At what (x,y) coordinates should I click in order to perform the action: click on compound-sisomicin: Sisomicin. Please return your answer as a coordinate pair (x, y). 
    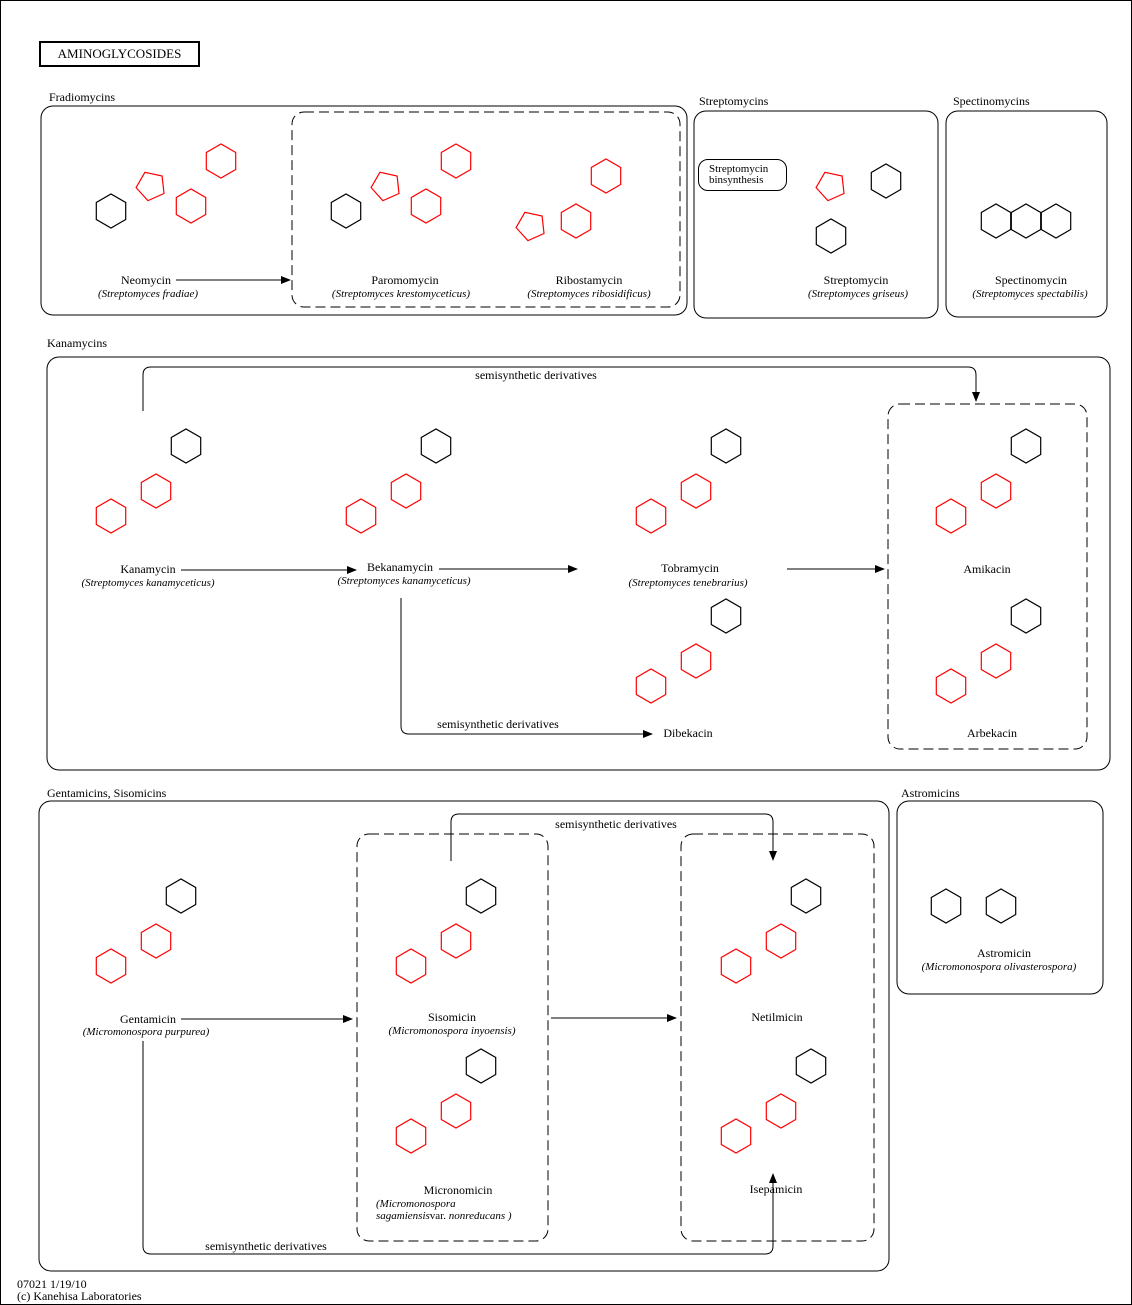
    Looking at the image, I should click on (452, 1017).